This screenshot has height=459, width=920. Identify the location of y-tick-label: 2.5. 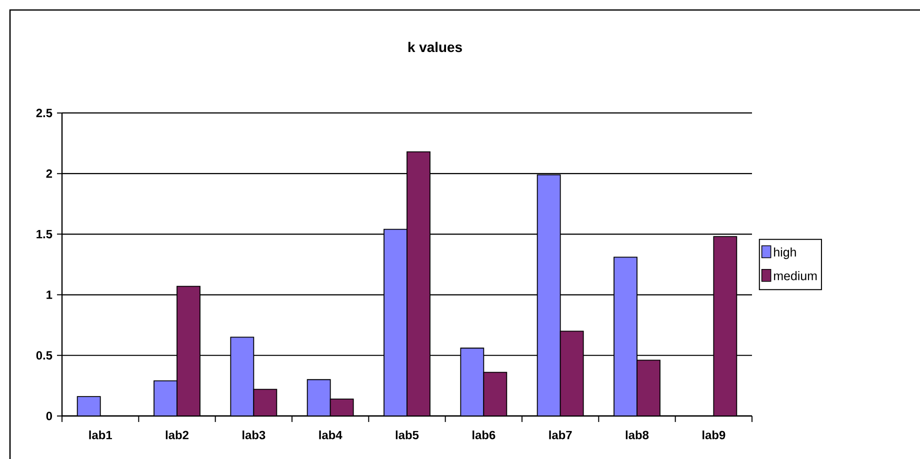
(44, 113).